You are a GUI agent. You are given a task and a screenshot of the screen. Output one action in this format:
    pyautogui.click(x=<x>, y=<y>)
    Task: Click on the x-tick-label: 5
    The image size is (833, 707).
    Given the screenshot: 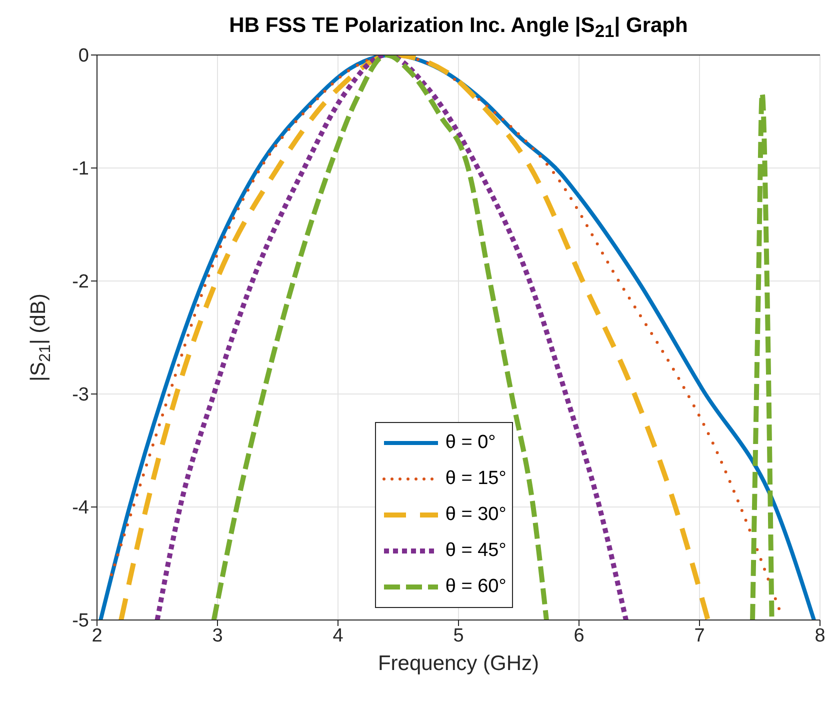 What is the action you would take?
    pyautogui.click(x=458, y=635)
    